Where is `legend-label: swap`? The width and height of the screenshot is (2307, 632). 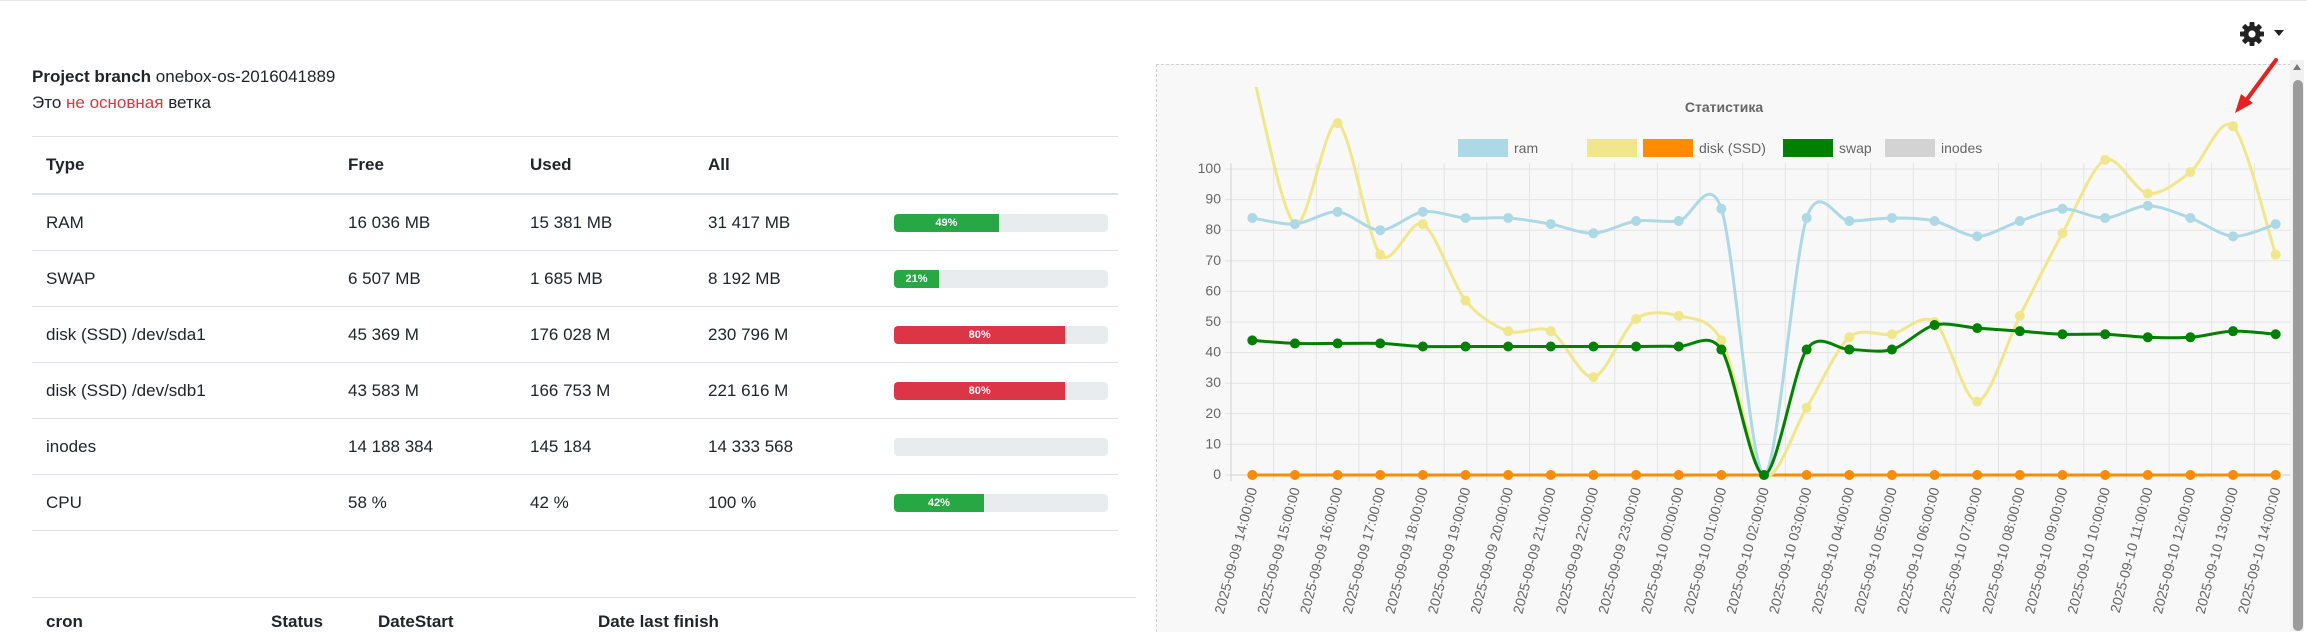
legend-label: swap is located at coordinates (1855, 148).